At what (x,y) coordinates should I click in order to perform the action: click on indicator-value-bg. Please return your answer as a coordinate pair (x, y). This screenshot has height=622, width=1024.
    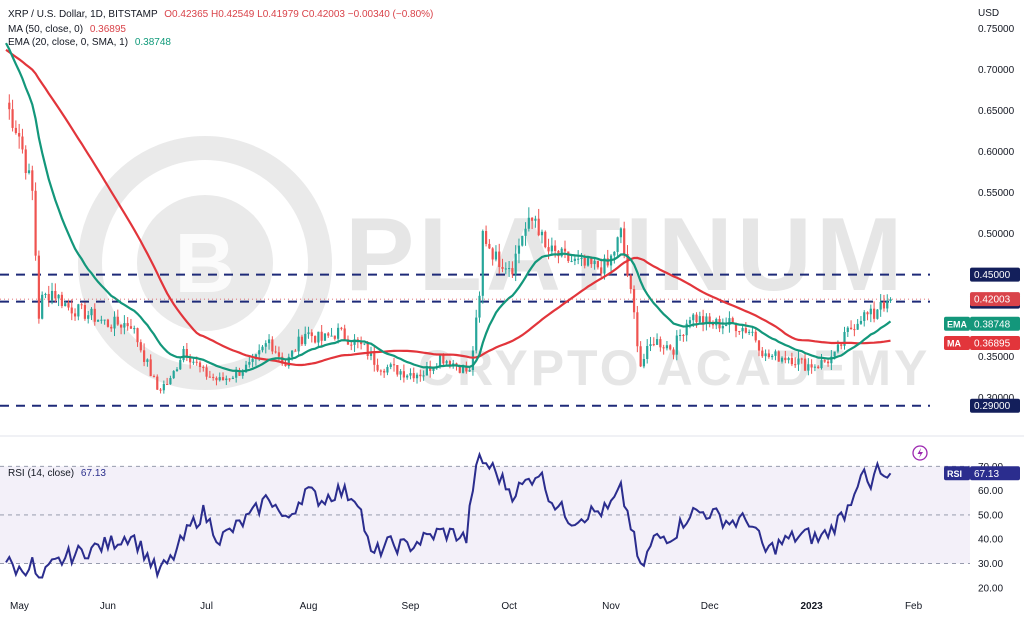
    Looking at the image, I should click on (995, 342).